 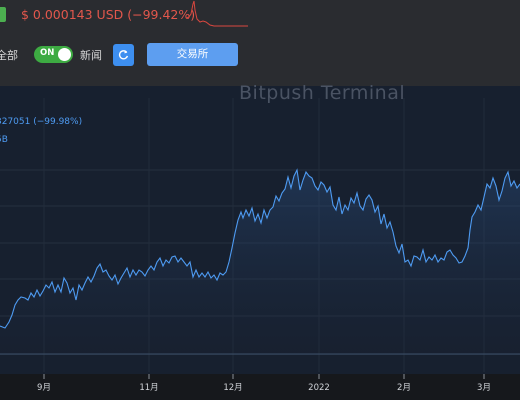 I want to click on price-sparkline, so click(x=217, y=13).